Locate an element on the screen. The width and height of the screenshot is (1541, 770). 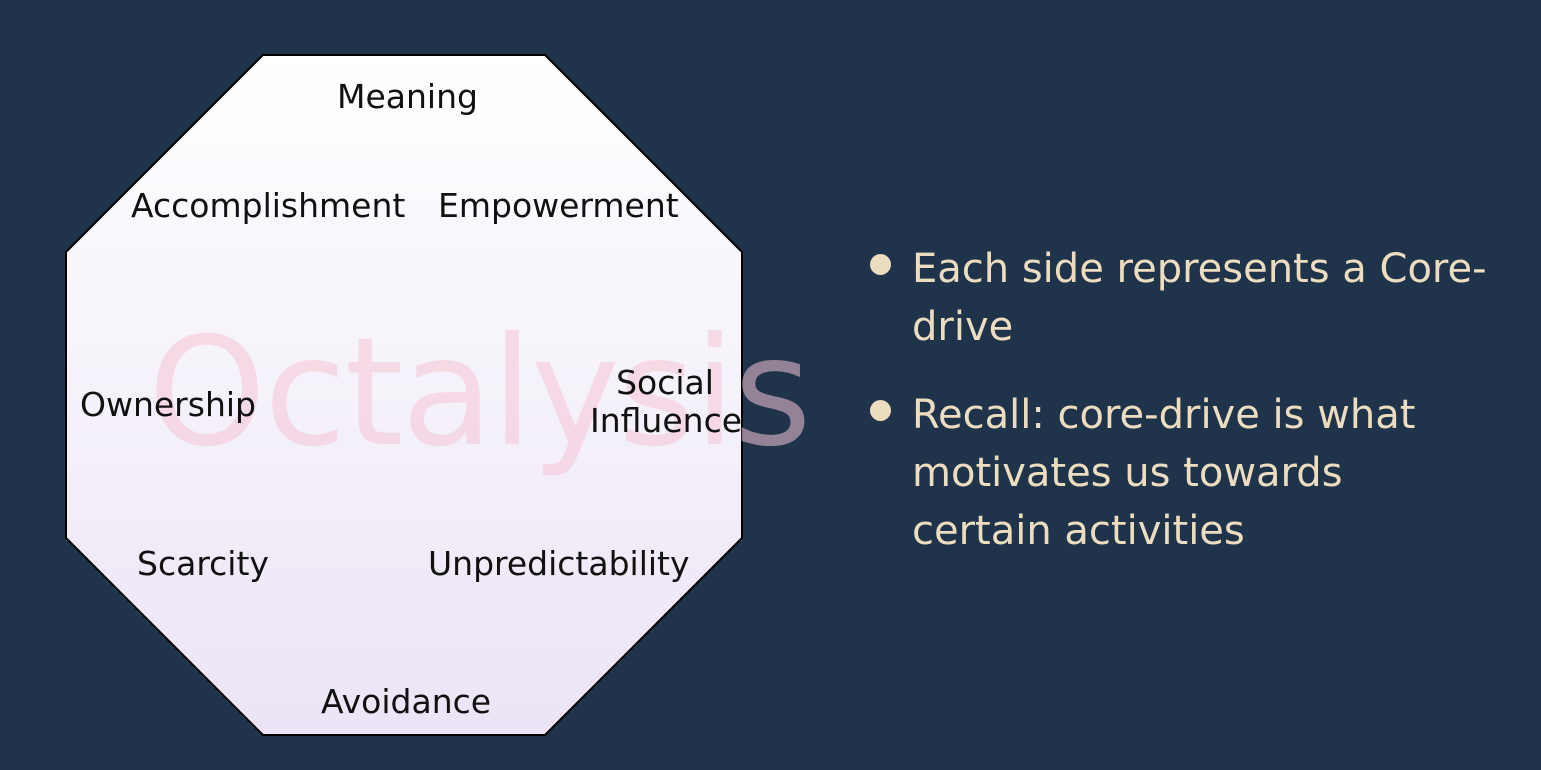
bullet-item: Each side represents a Core-drive is located at coordinates (1180, 298).